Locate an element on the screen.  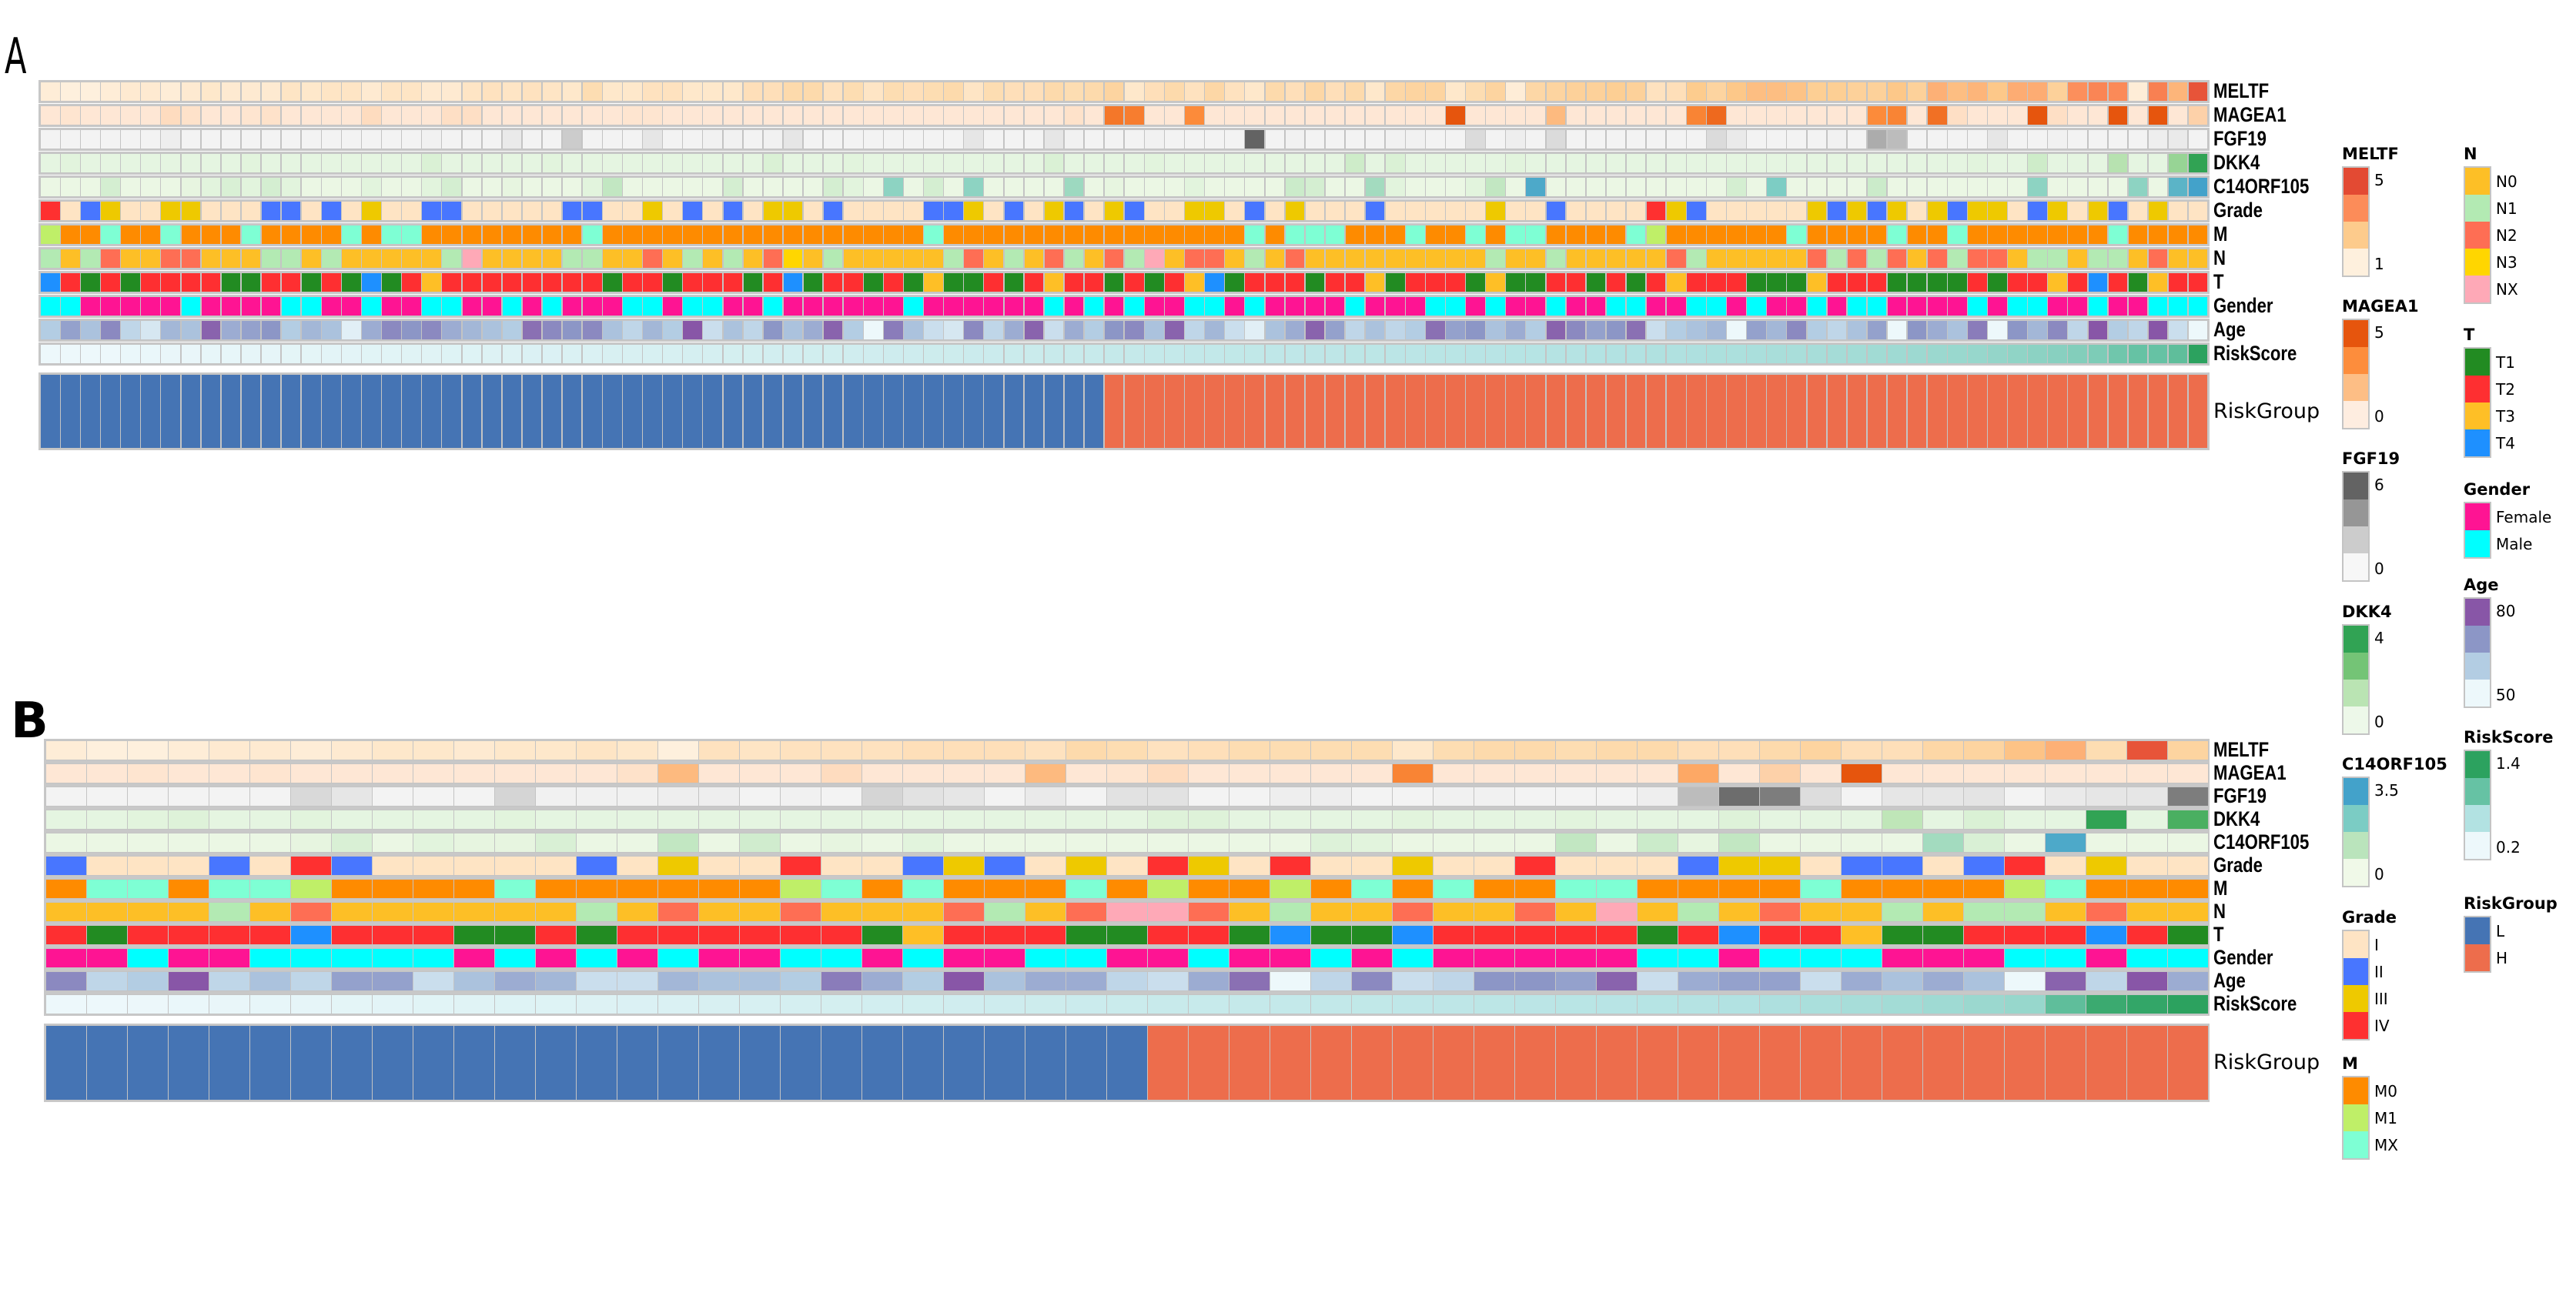
legend-swatch-l is located at coordinates (2477, 931).